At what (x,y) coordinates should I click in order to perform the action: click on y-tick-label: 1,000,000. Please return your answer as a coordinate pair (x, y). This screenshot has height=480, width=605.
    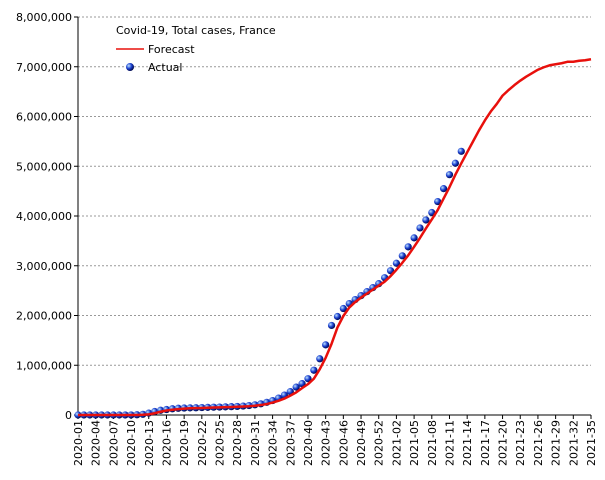
    Looking at the image, I should click on (44, 365).